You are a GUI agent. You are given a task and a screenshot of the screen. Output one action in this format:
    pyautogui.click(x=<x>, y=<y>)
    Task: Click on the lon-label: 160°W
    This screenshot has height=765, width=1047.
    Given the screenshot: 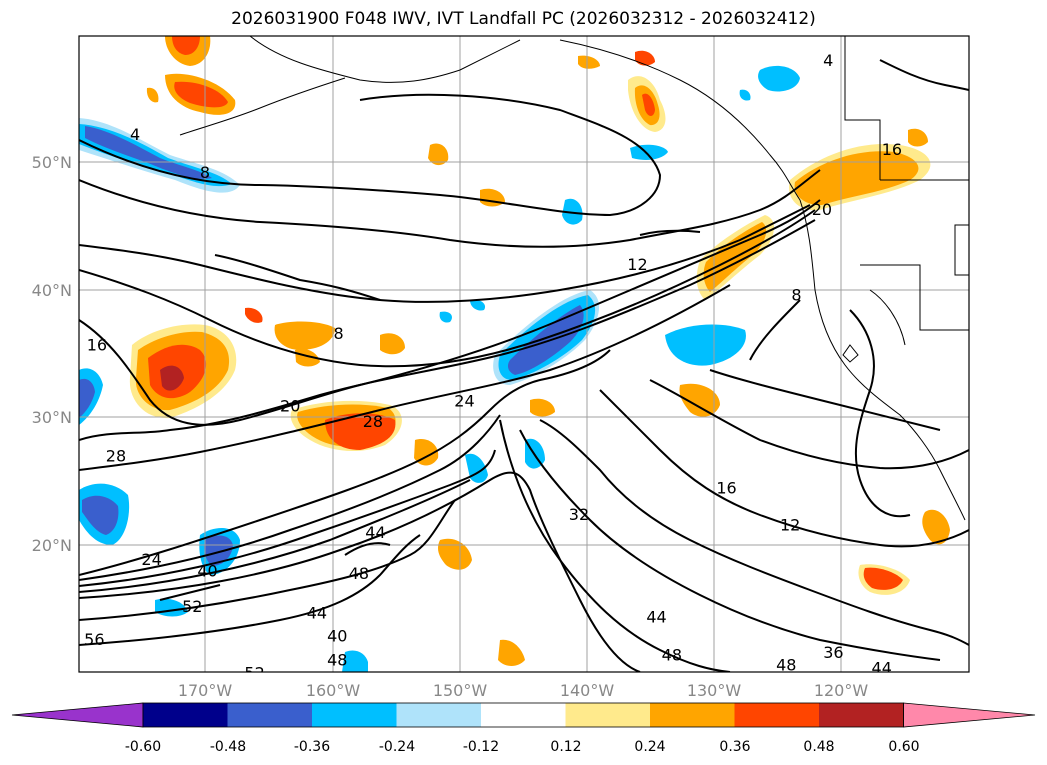 What is the action you would take?
    pyautogui.click(x=333, y=690)
    